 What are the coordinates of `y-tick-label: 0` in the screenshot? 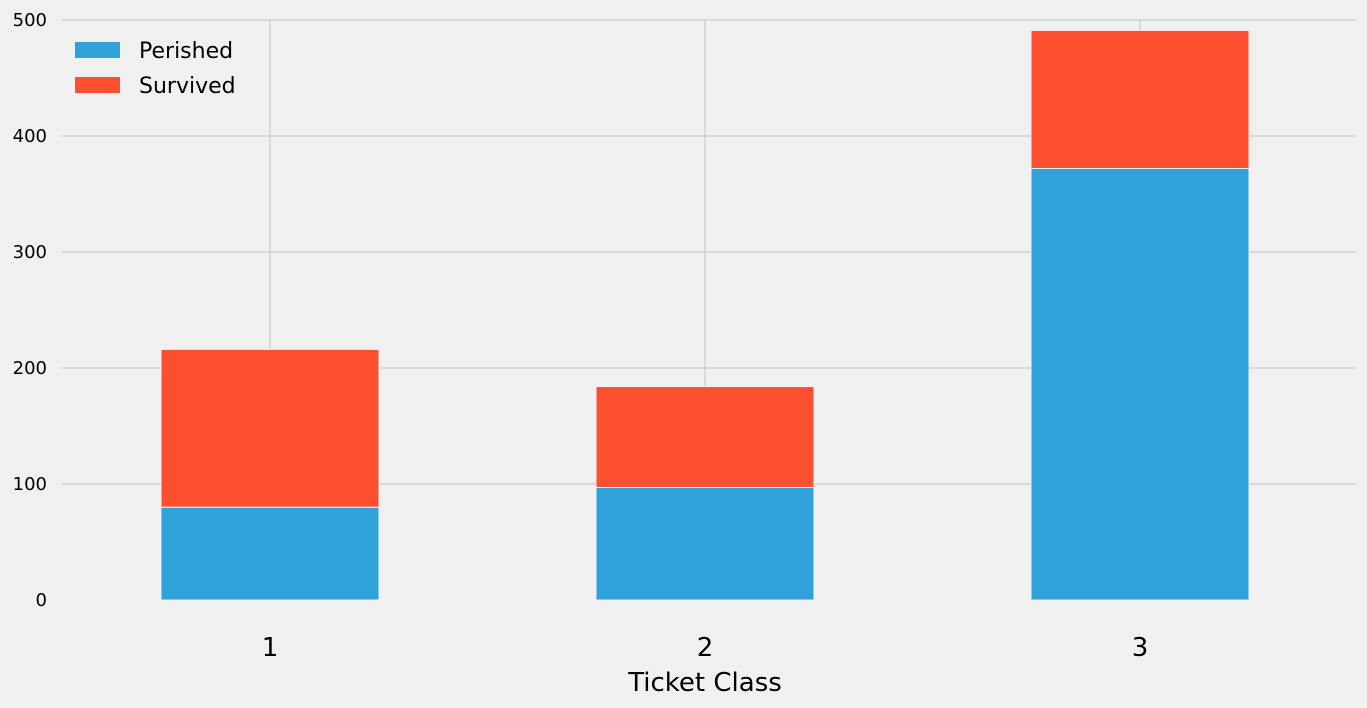 It's located at (41, 600).